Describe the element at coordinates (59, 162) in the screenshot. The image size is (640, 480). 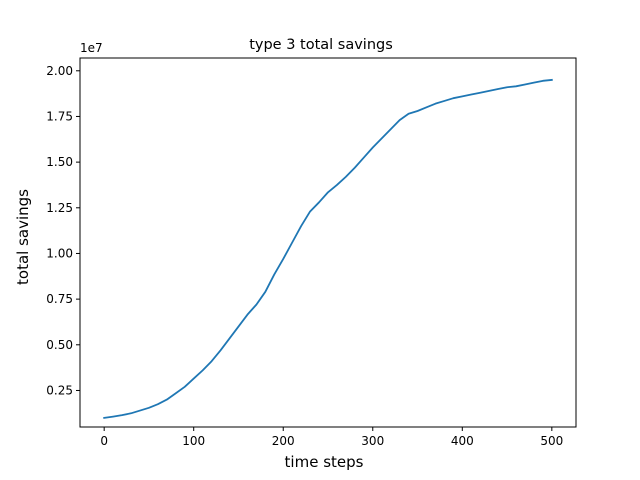
I see `y-tick-label: 1.50` at that location.